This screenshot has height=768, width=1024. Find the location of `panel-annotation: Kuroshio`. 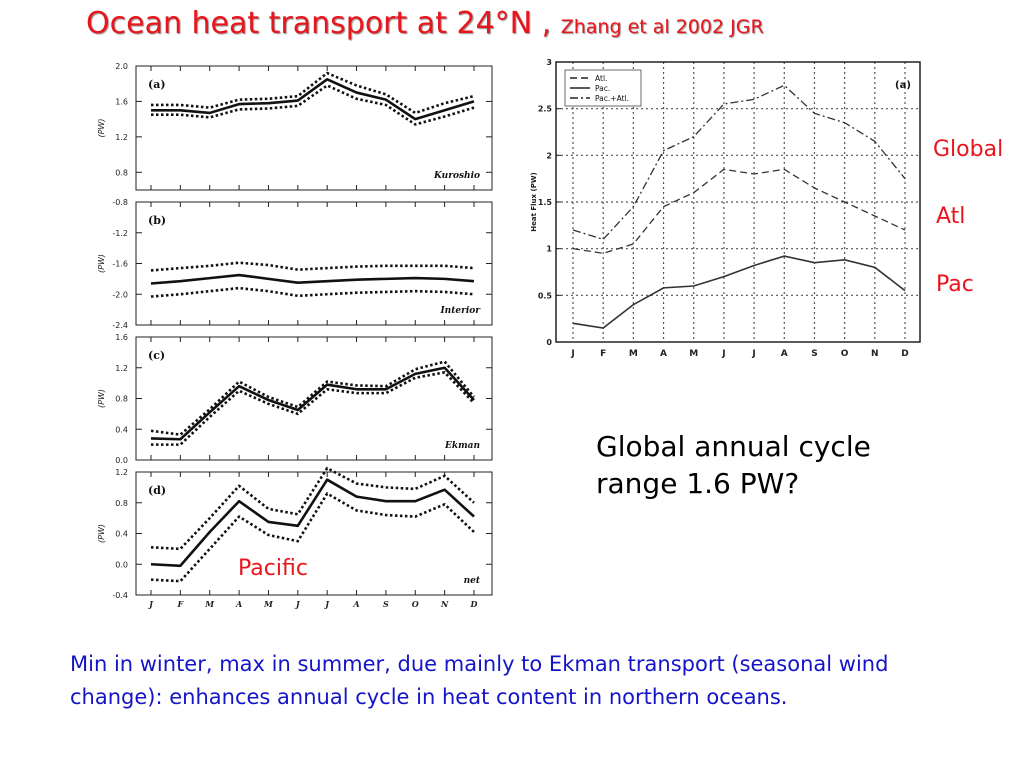

panel-annotation: Kuroshio is located at coordinates (456, 176).